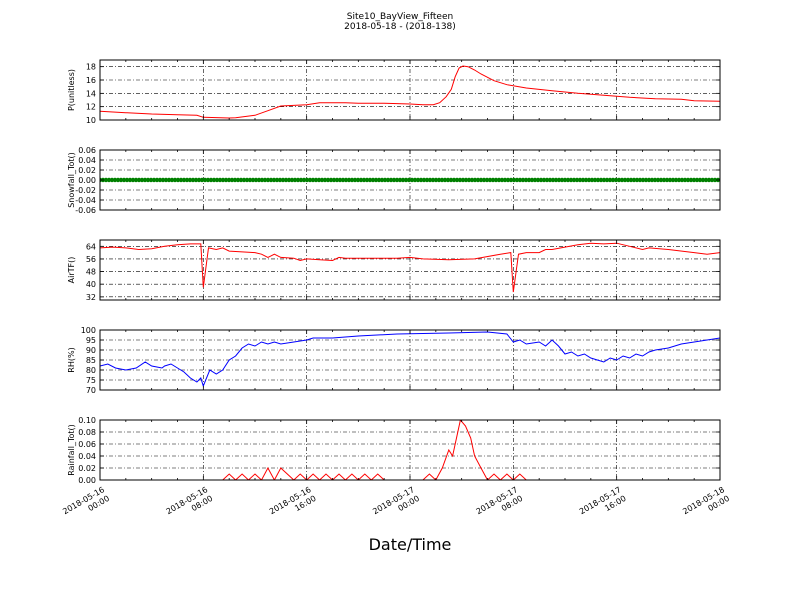  I want to click on y-tick-label: 48, so click(91, 272).